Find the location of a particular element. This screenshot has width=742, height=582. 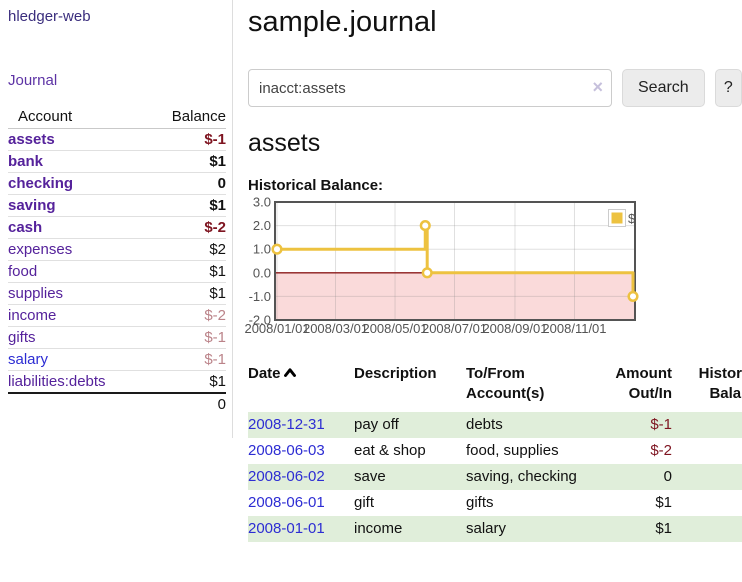

date-header-label: Date is located at coordinates (264, 373).